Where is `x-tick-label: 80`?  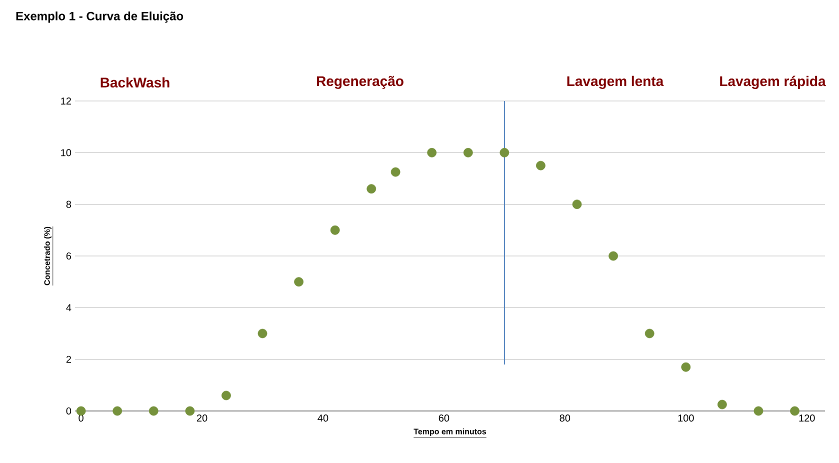
x-tick-label: 80 is located at coordinates (565, 418).